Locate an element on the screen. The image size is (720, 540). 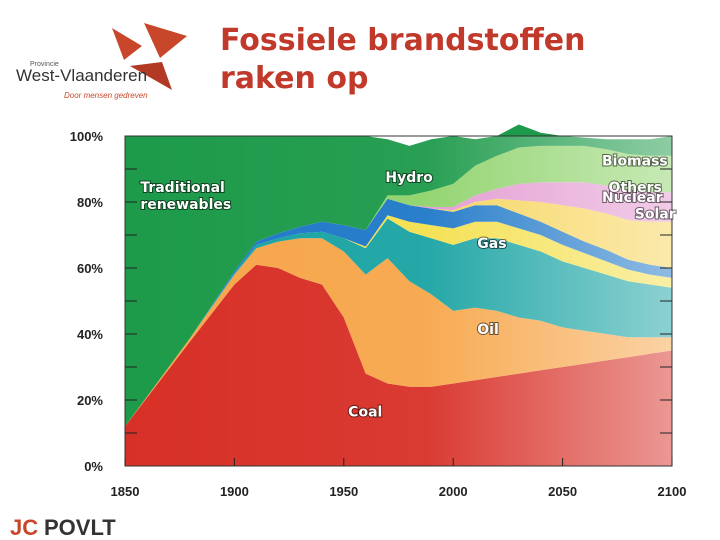
series-label-biomass: Biomass is located at coordinates (635, 162).